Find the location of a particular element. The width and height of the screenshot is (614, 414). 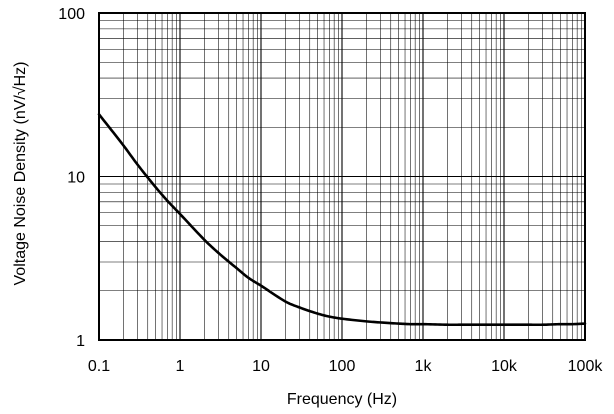

x-tick-label: 0.1 is located at coordinates (99, 366).